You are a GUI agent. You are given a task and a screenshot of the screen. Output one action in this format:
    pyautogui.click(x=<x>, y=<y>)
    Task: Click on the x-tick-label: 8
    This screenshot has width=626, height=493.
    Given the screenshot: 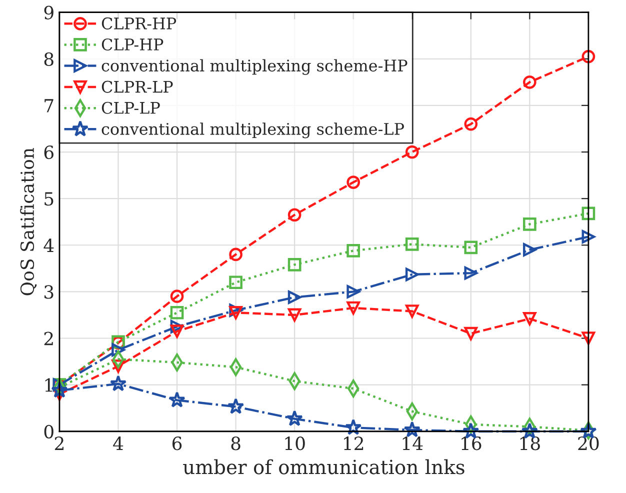 What is the action you would take?
    pyautogui.click(x=235, y=443)
    